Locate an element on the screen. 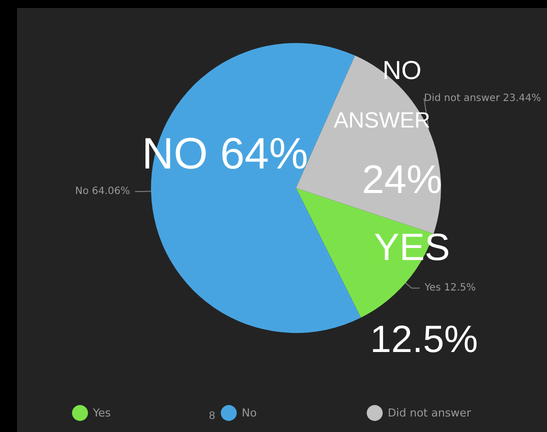  text: 8 is located at coordinates (212, 416).